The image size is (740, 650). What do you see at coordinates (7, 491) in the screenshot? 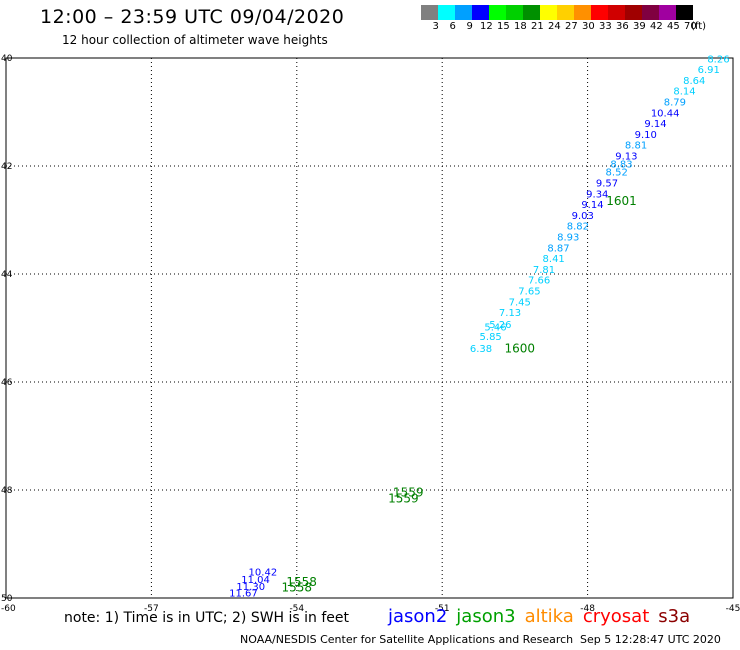
I see `lat-tick-label: 48` at bounding box center [7, 491].